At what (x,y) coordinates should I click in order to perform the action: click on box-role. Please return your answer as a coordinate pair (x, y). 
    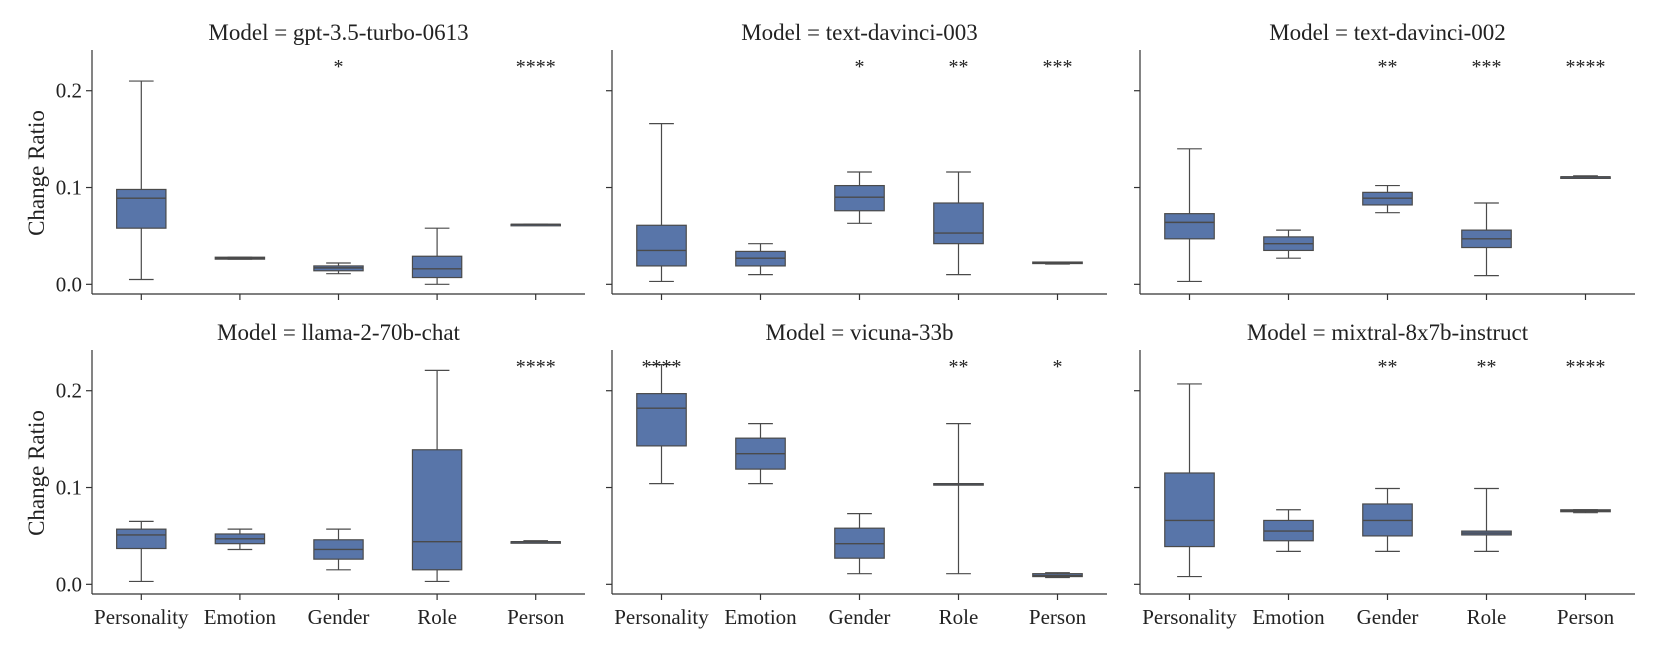
    Looking at the image, I should click on (437, 263).